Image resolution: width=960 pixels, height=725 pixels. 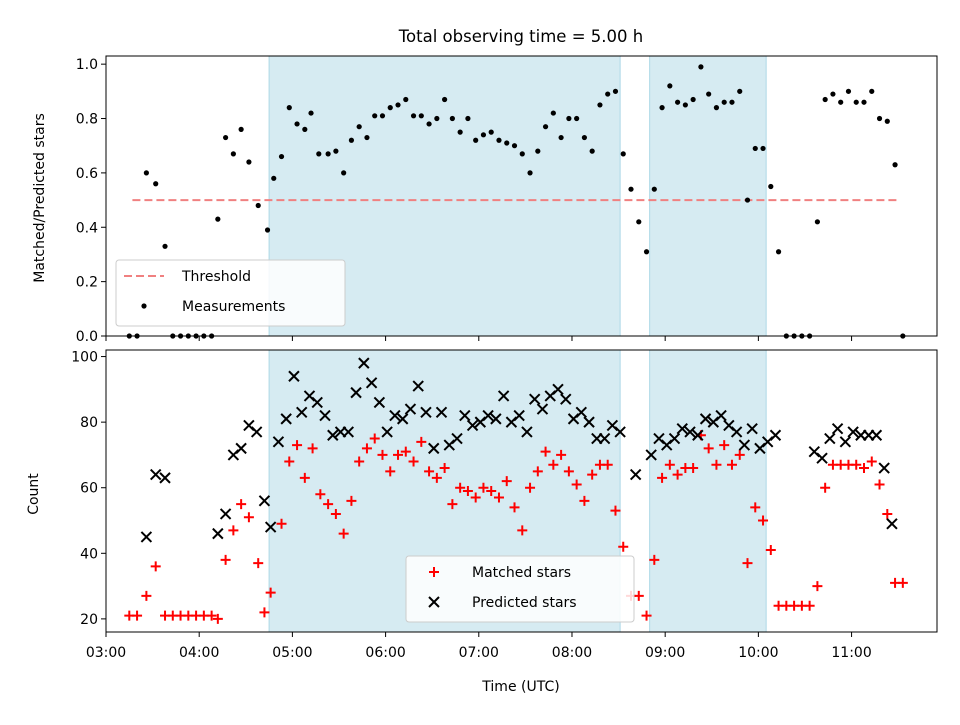 What do you see at coordinates (708, 196) in the screenshot?
I see `top-shaded-interval` at bounding box center [708, 196].